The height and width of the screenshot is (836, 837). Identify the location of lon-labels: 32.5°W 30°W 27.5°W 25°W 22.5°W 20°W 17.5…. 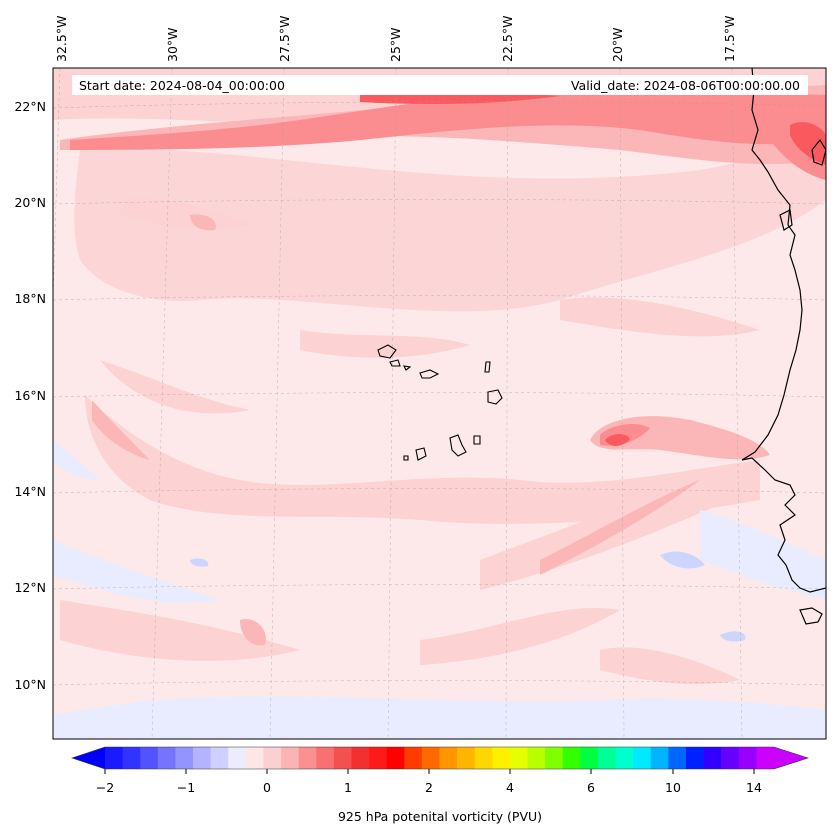
(395, 39).